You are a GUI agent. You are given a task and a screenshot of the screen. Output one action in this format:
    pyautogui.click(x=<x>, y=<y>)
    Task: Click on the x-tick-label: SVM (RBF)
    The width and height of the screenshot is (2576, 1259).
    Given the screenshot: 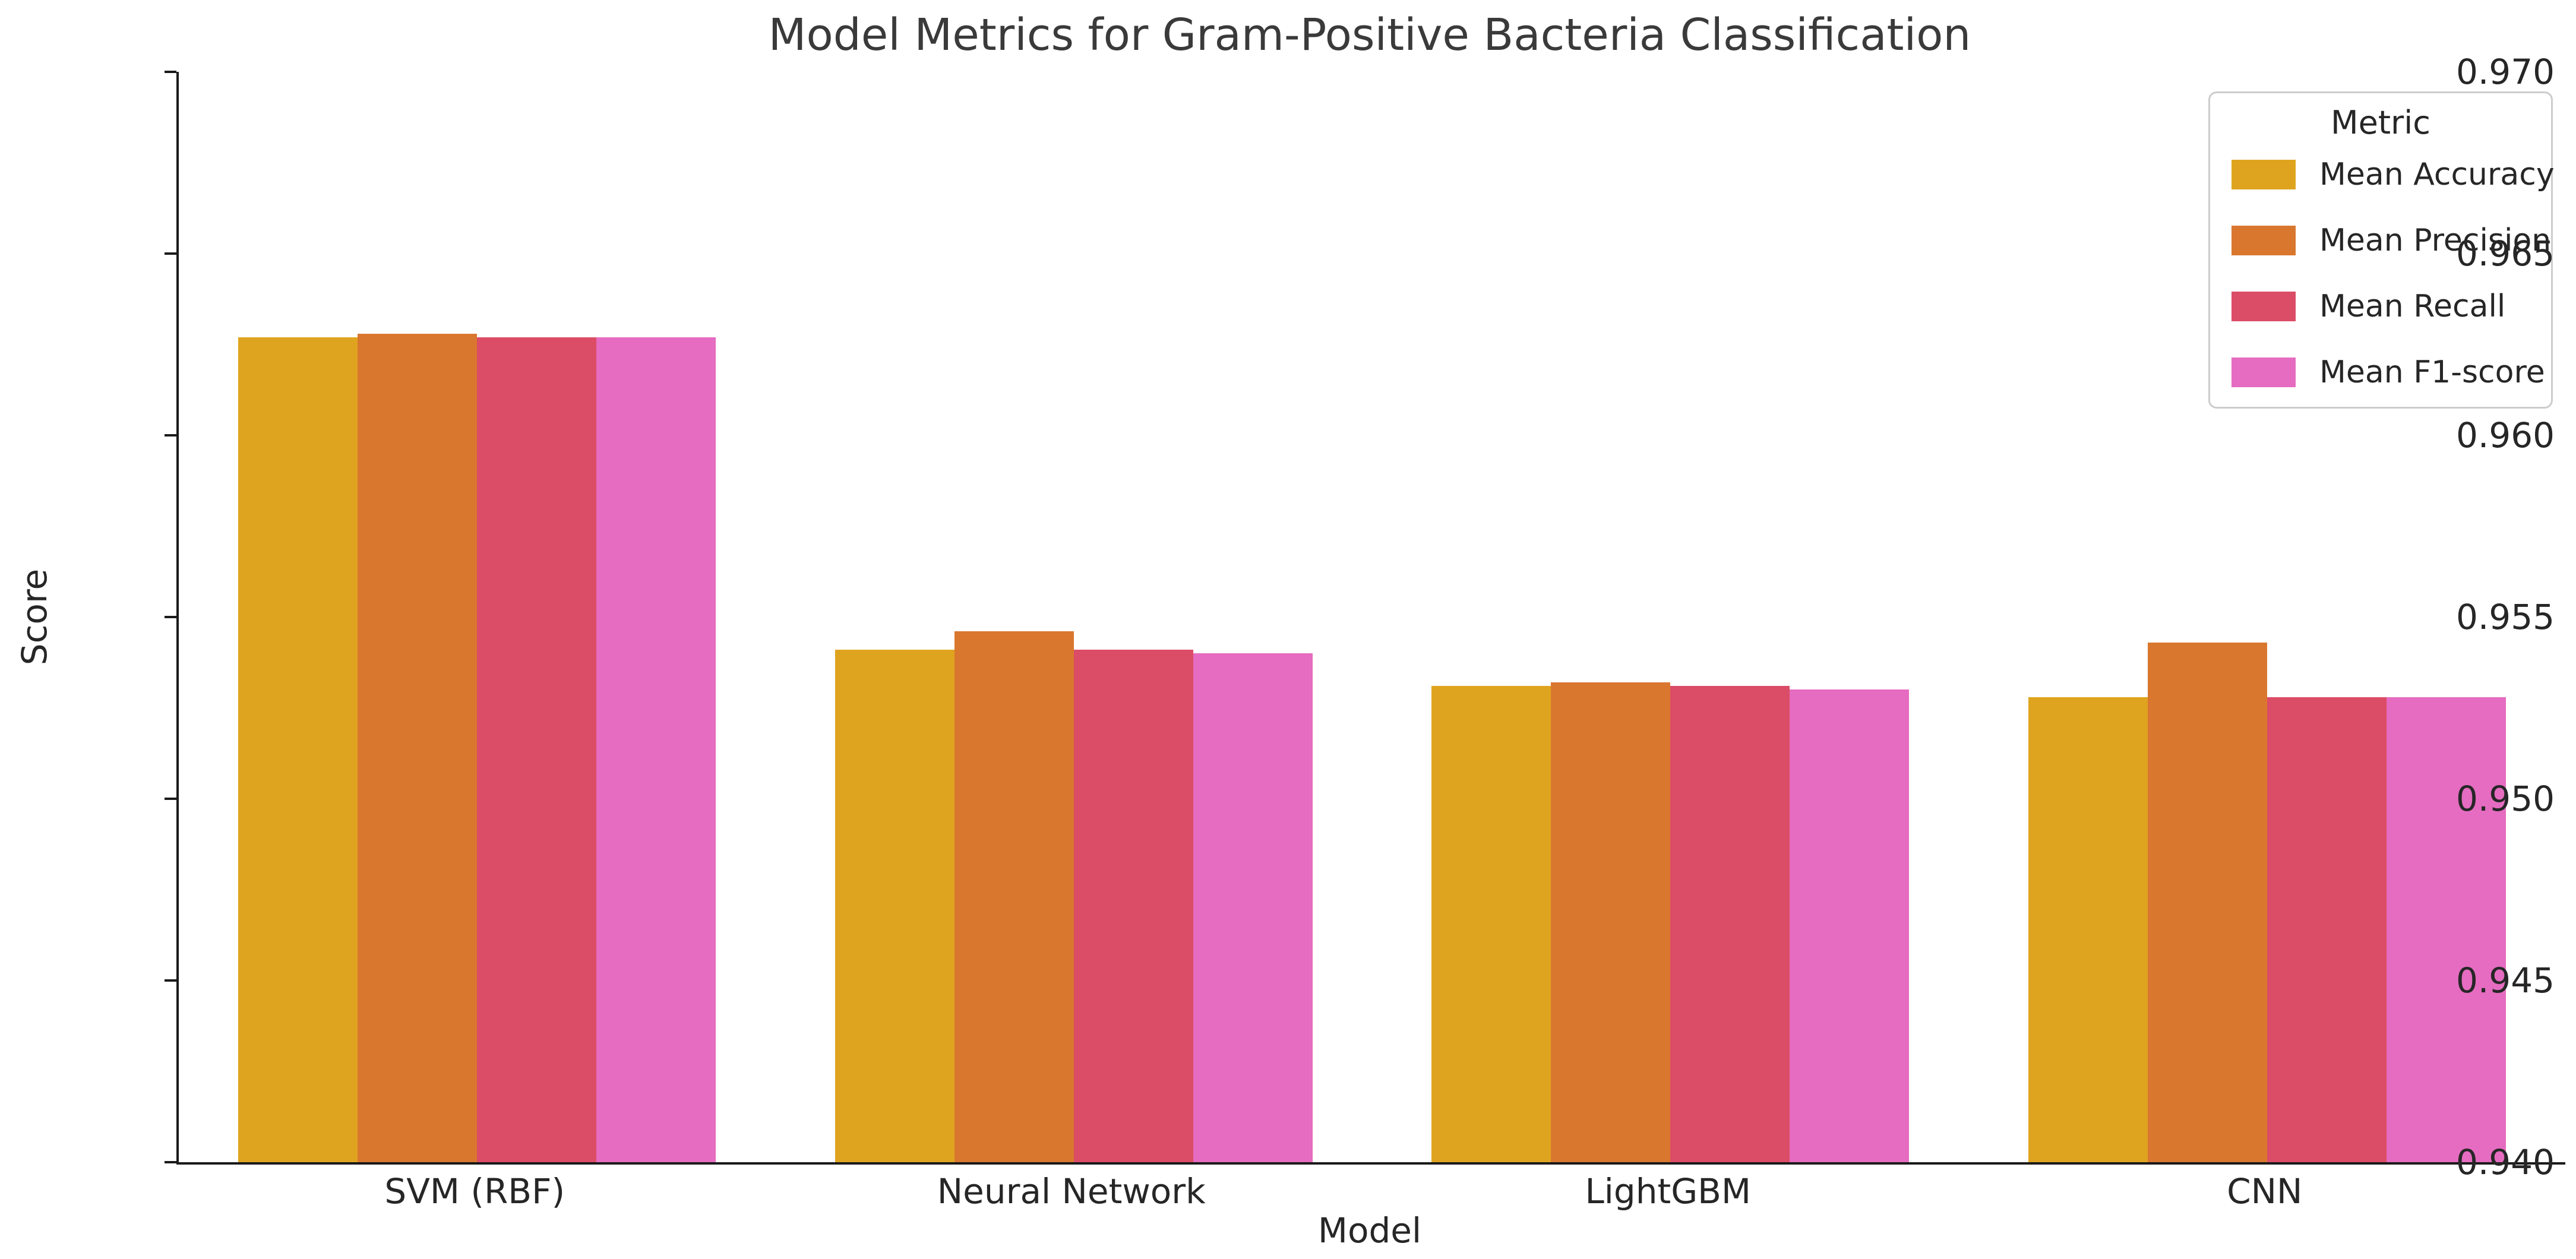 What is the action you would take?
    pyautogui.click(x=474, y=1191)
    